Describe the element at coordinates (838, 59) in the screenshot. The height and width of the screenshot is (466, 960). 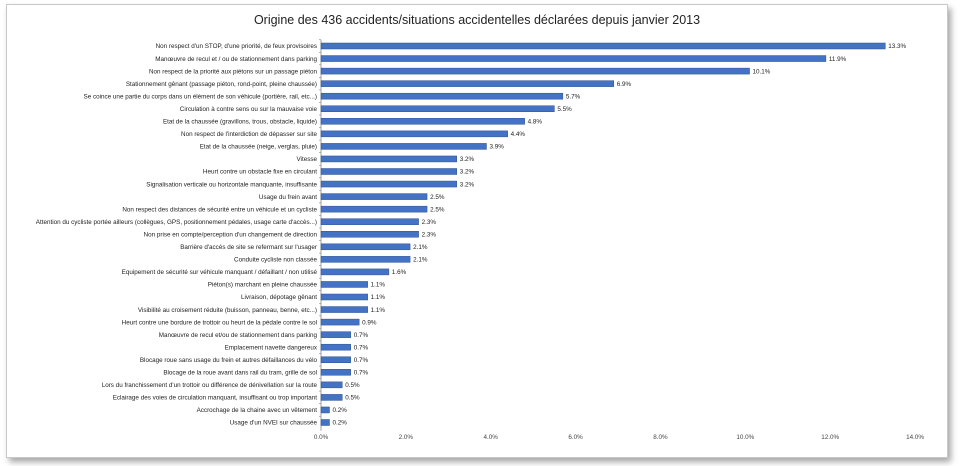
I see `value-label: 11.9%` at that location.